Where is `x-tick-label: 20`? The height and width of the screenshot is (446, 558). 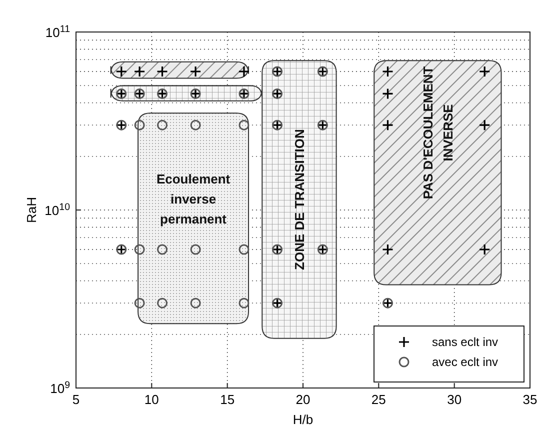 x-tick-label: 20 is located at coordinates (303, 399).